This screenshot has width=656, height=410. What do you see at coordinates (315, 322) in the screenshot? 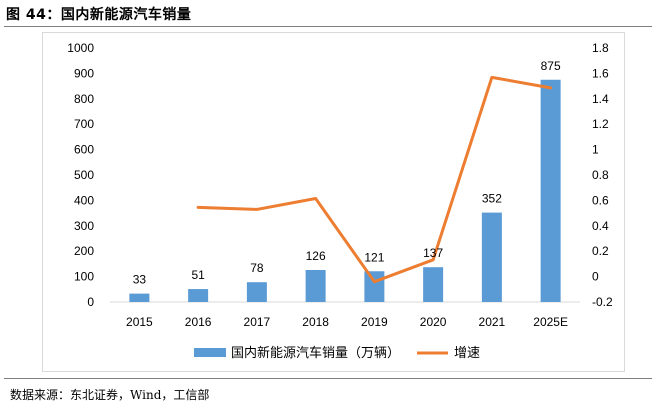
I see `x-tick-label: 2018` at bounding box center [315, 322].